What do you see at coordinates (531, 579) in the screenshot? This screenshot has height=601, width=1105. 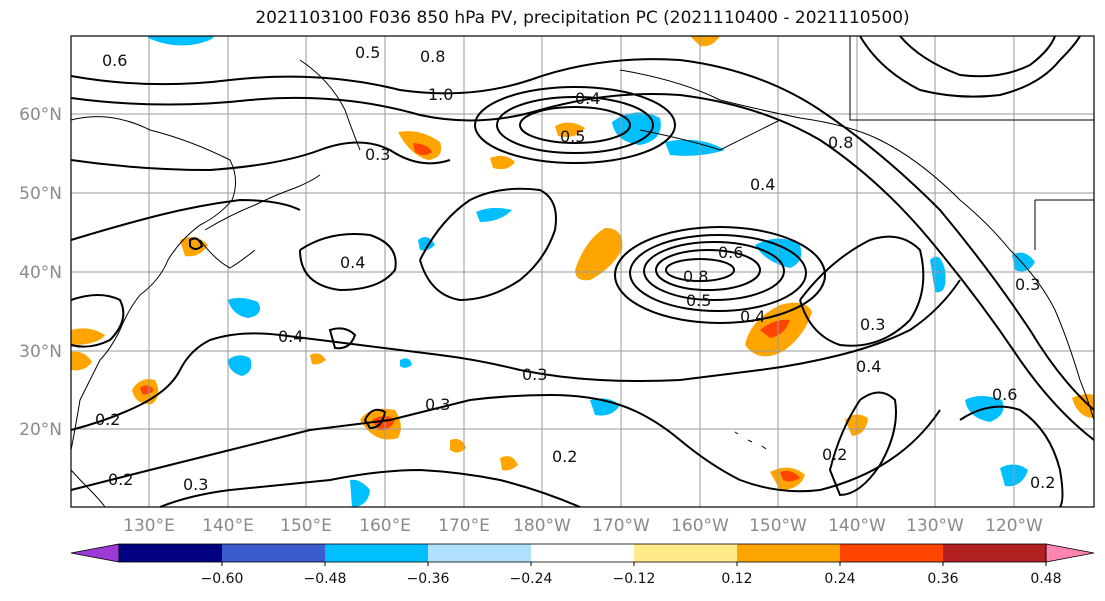 I see `colorbar-tick-label: −0.24` at bounding box center [531, 579].